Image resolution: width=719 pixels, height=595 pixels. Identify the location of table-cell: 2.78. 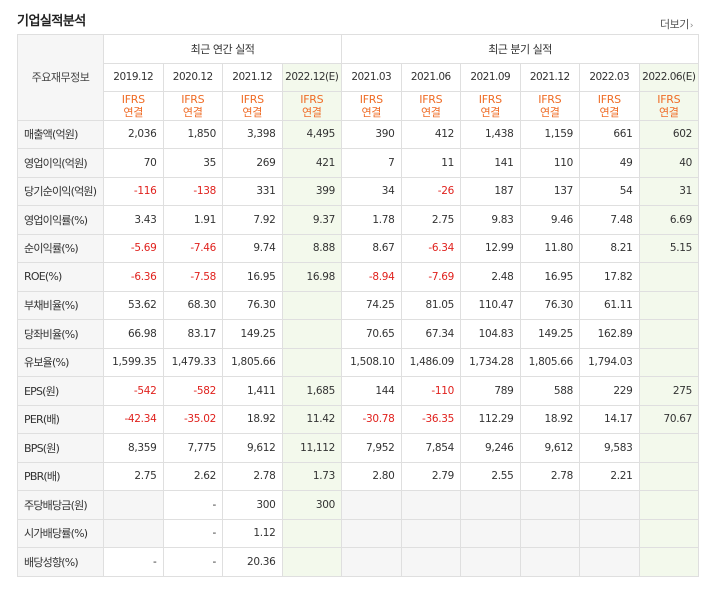
(252, 476).